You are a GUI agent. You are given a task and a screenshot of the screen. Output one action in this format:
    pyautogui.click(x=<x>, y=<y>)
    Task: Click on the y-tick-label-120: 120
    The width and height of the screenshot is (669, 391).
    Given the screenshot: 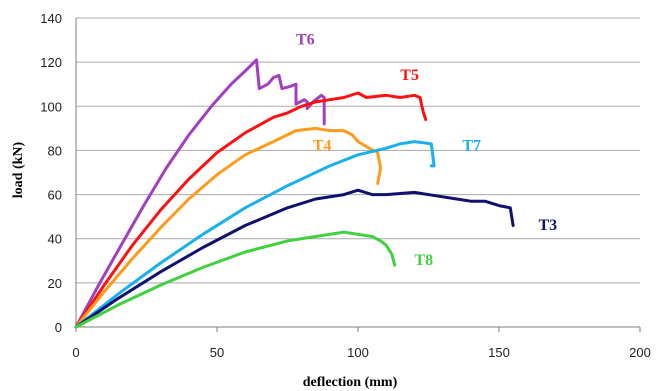 What is the action you would take?
    pyautogui.click(x=51, y=62)
    